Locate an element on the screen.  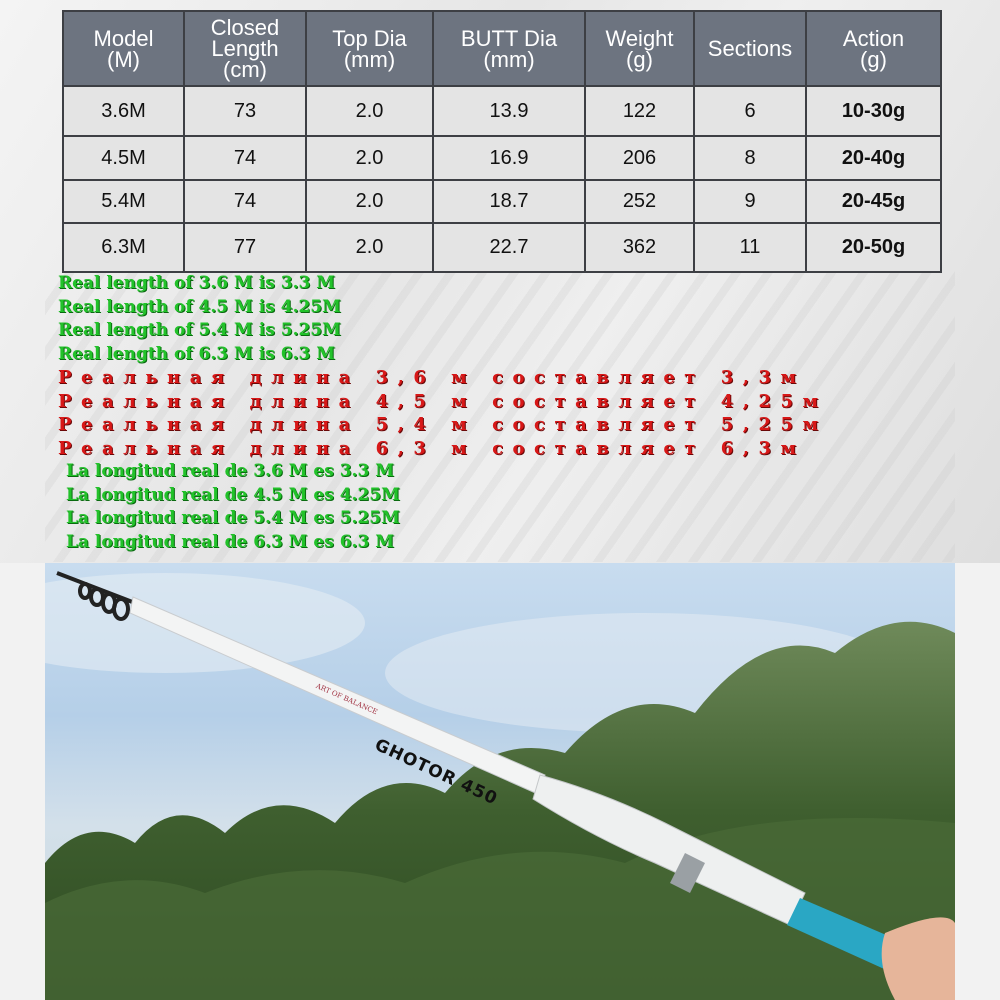
table-row: 3.6M 73 2.0 13.9 122 6 10-30g is located at coordinates (502, 111).